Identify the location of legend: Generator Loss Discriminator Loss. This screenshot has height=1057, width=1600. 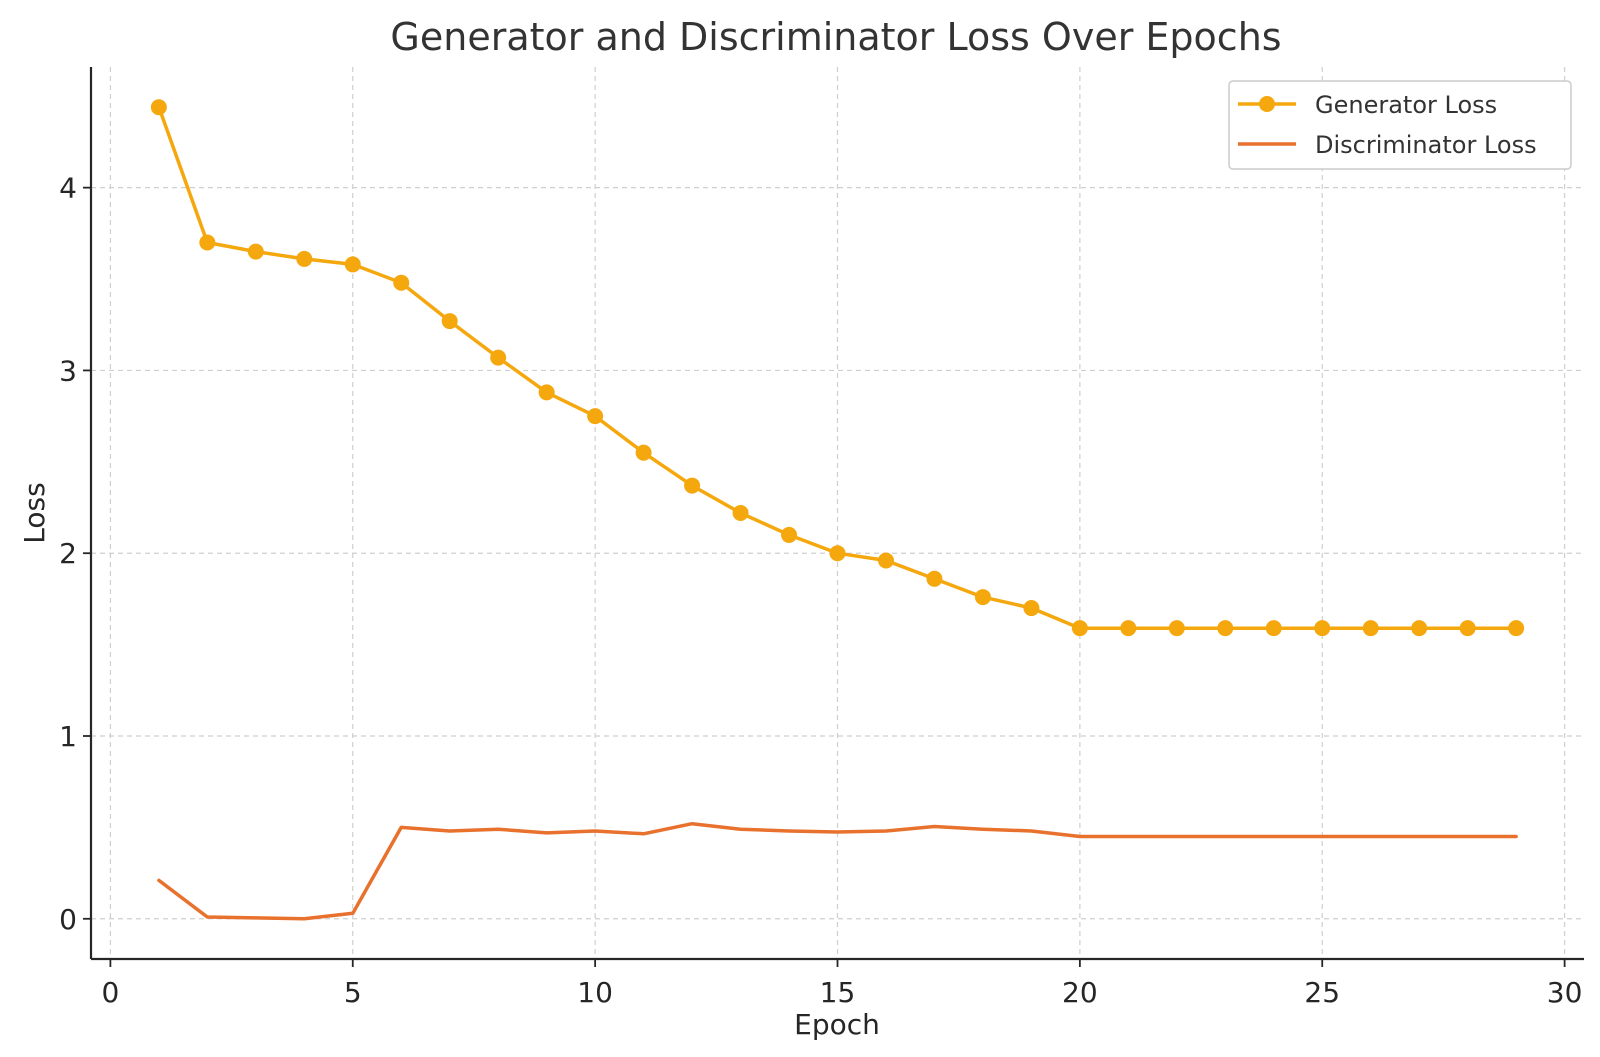
(1400, 125).